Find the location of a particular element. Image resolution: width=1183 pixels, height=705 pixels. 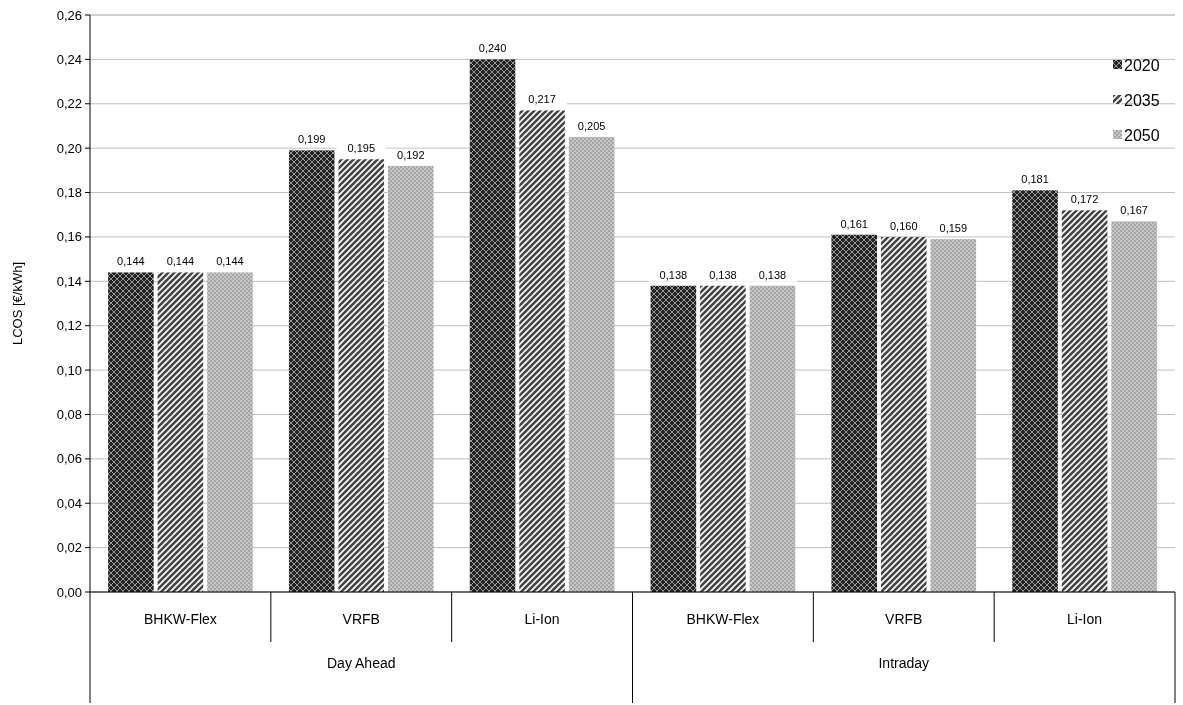

y-tick-label: 0,24 is located at coordinates (69, 59).